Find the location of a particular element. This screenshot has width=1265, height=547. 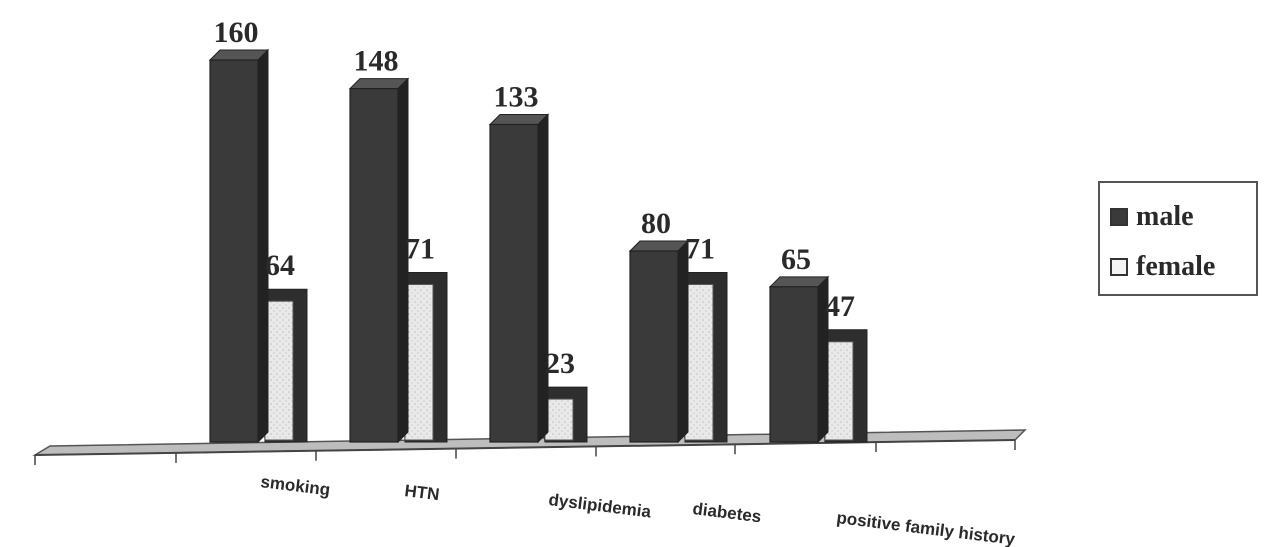

category-label-2: dyslipidemia is located at coordinates (600, 505).